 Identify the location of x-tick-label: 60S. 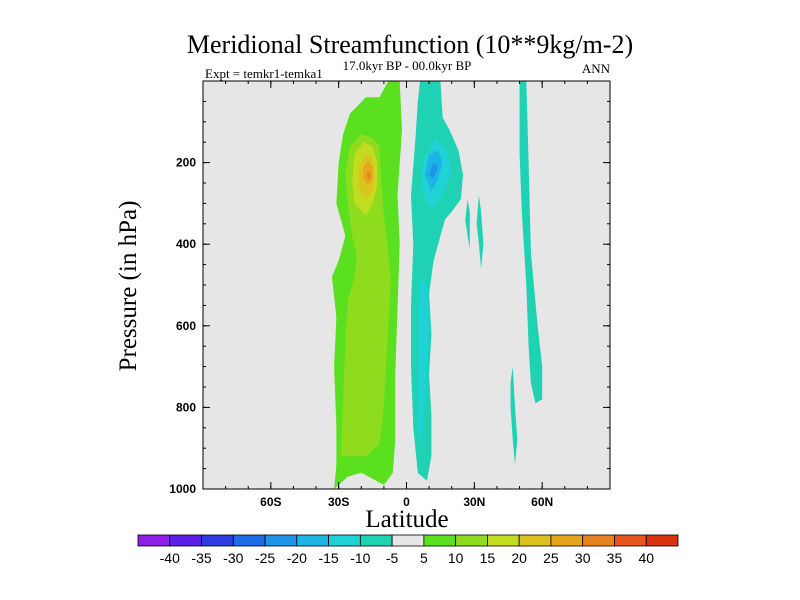
(270, 502).